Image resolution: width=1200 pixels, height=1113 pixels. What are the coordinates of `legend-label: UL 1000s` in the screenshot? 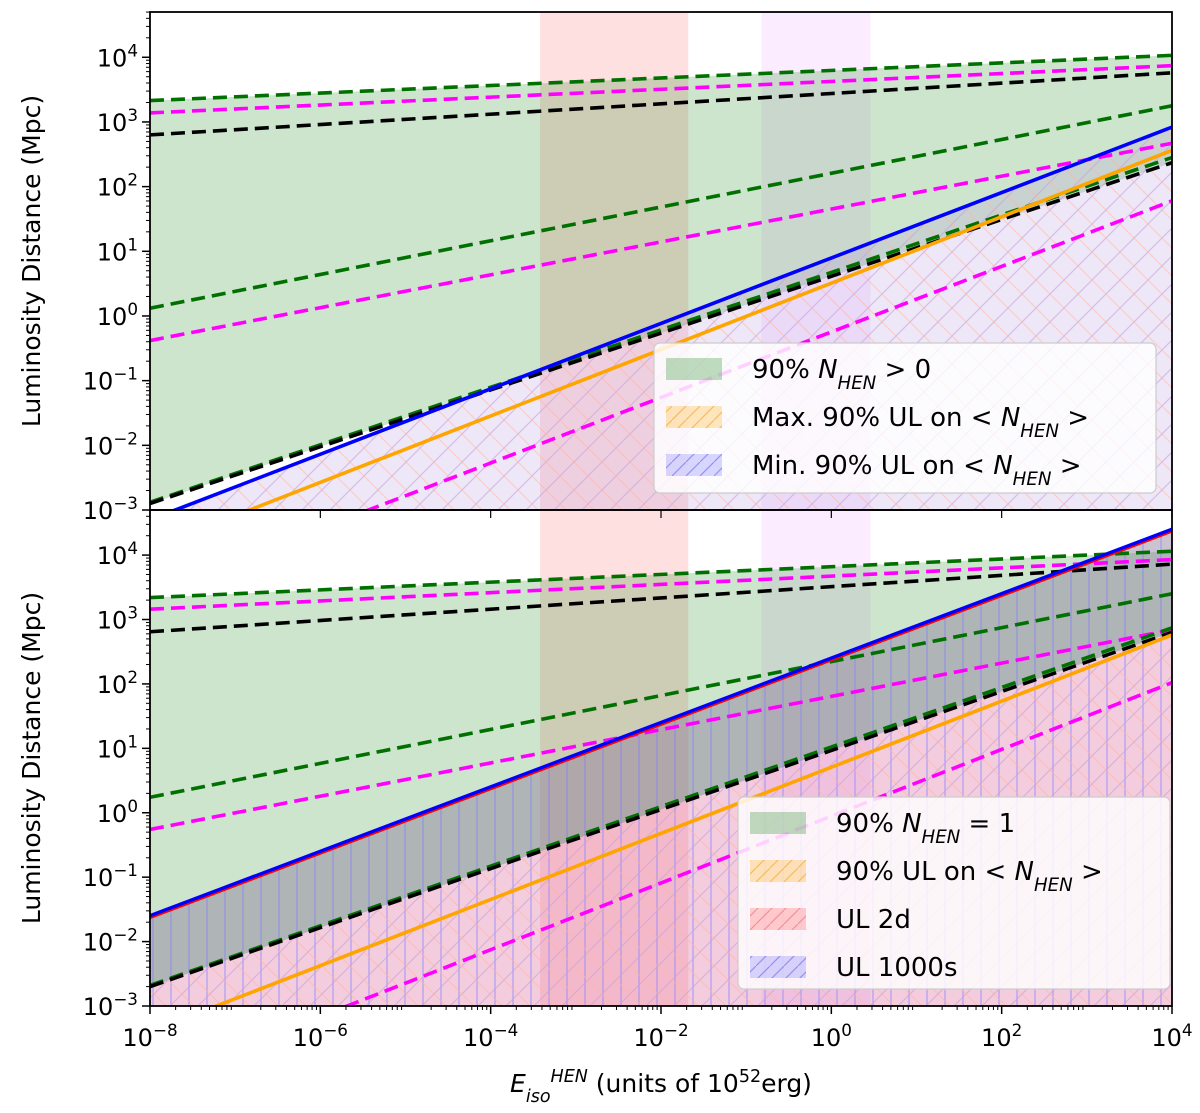 It's located at (897, 968).